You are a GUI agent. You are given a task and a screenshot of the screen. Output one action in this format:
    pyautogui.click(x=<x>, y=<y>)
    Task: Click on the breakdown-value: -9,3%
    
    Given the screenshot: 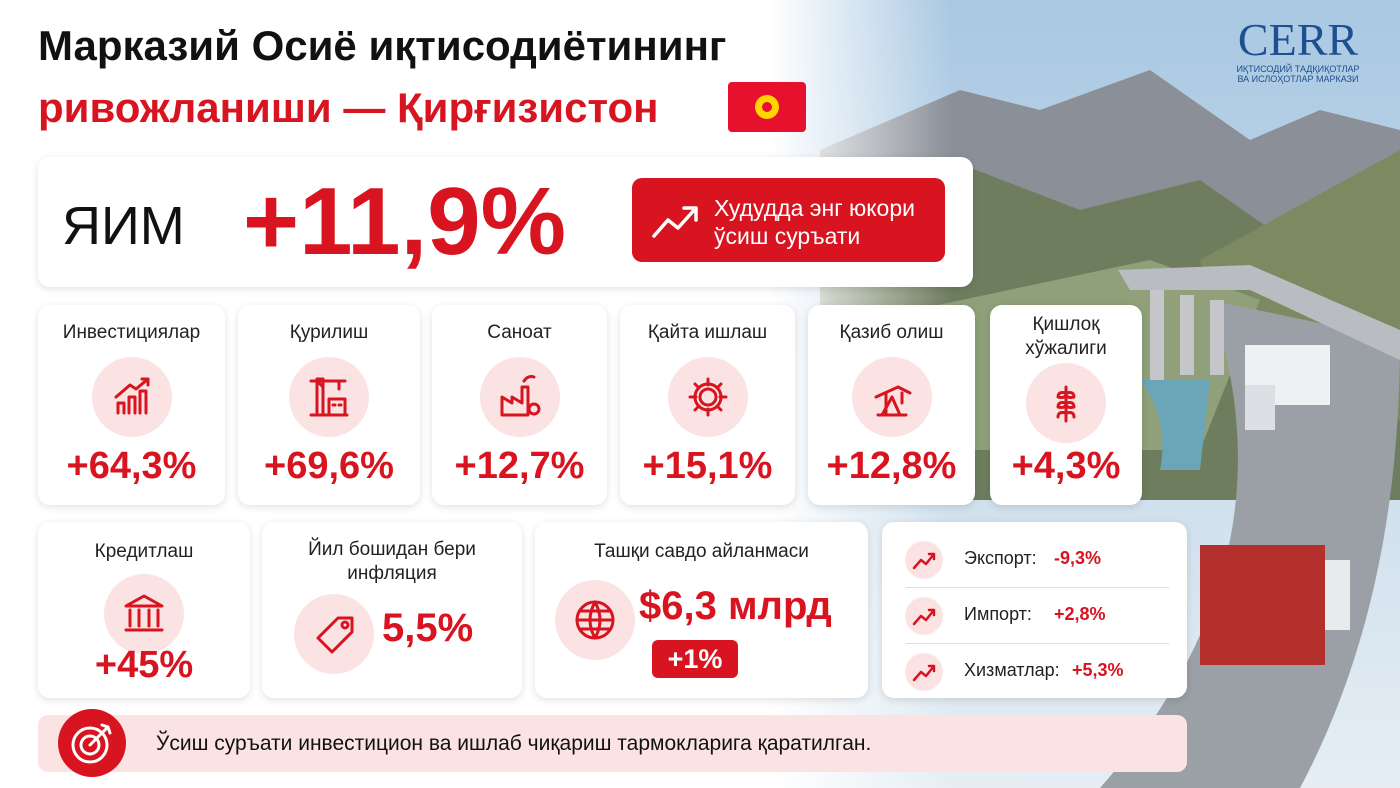 What is the action you would take?
    pyautogui.click(x=1078, y=558)
    